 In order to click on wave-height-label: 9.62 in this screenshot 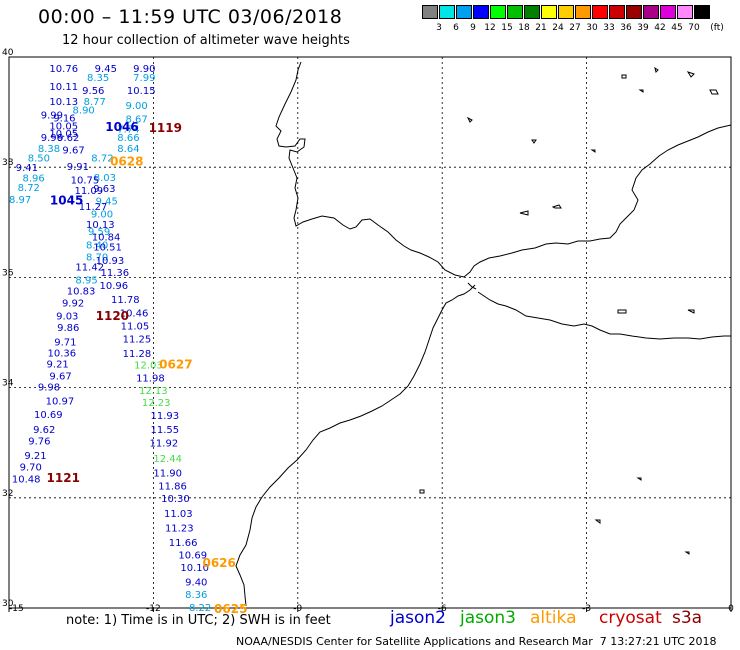, I will do `click(44, 430)`.